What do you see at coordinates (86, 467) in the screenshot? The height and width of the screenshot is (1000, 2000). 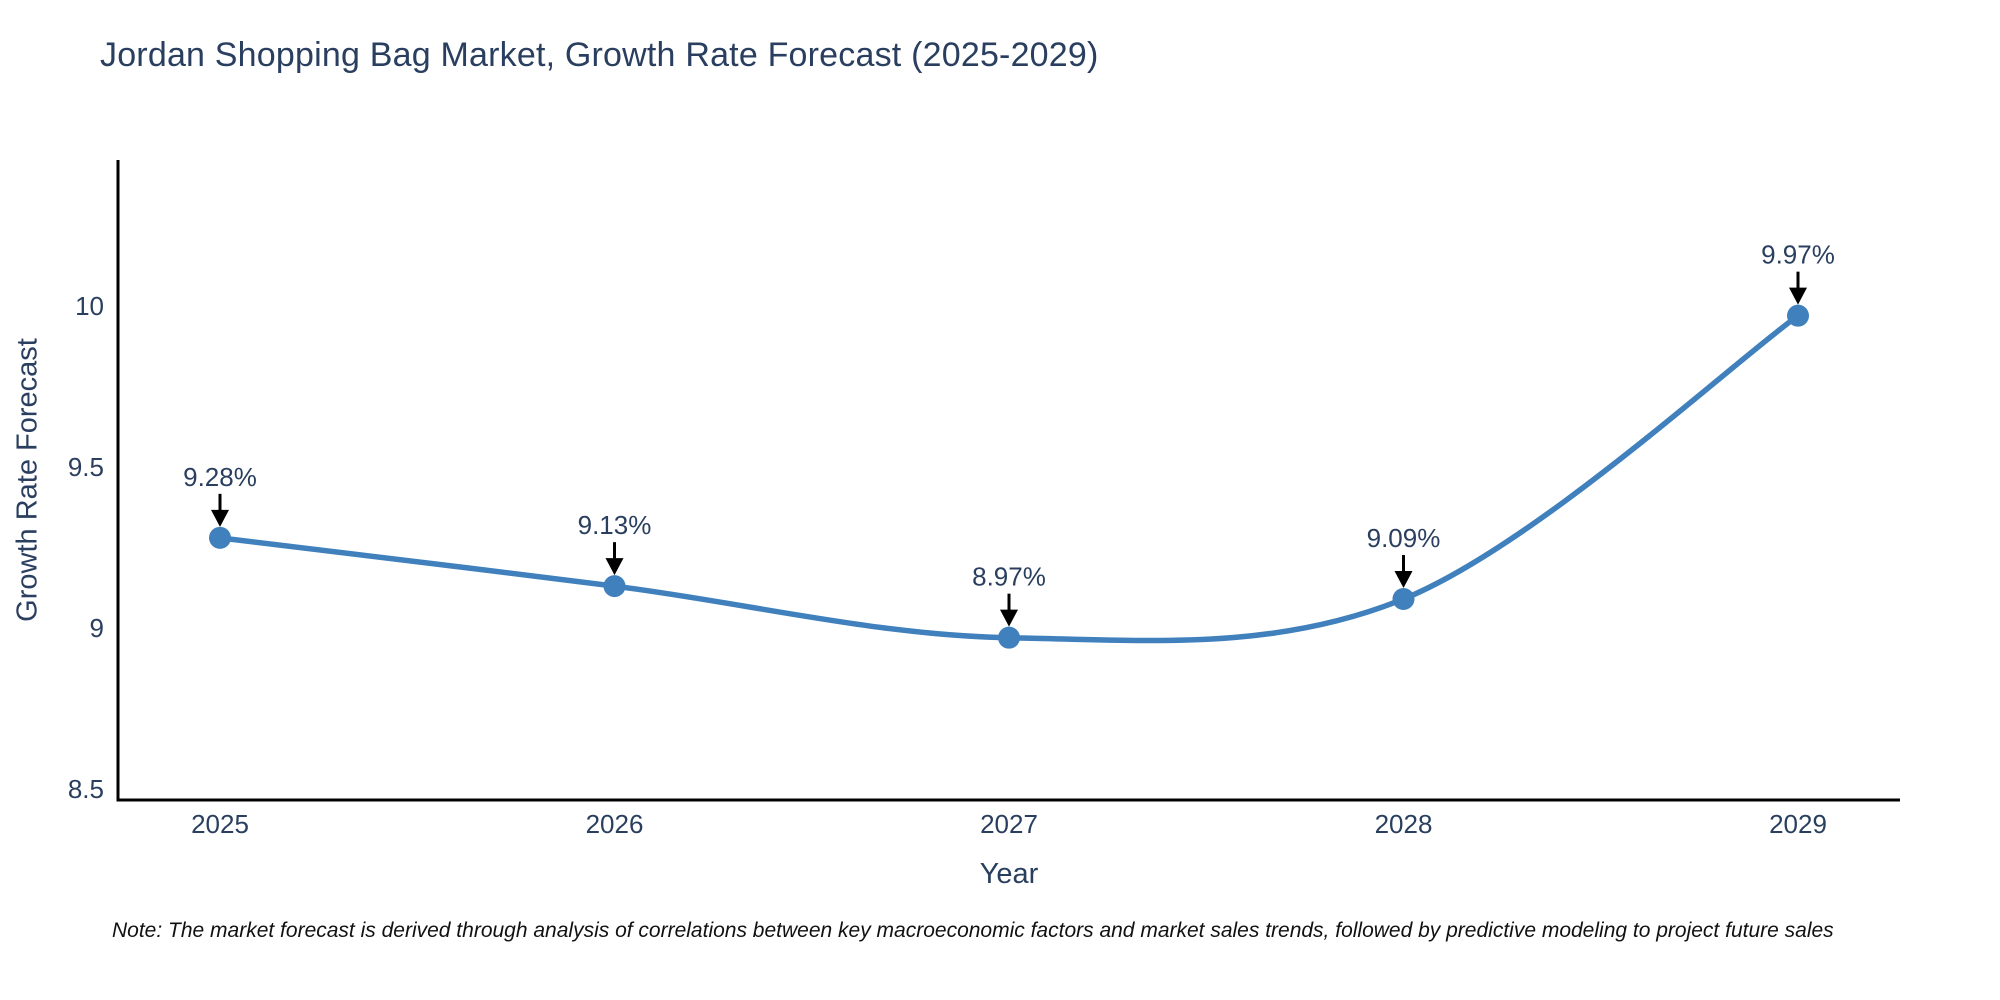 I see `y-tick-label: 9.5` at bounding box center [86, 467].